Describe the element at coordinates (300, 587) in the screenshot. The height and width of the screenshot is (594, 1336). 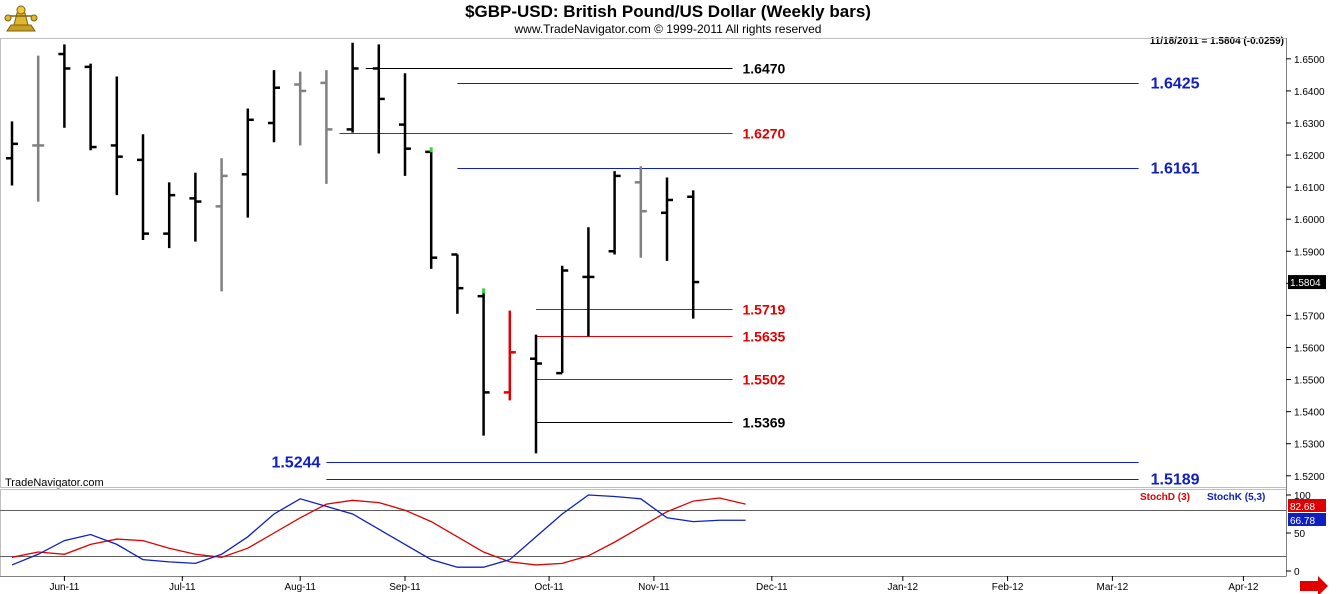
I see `x-tick-label: Aug-11` at that location.